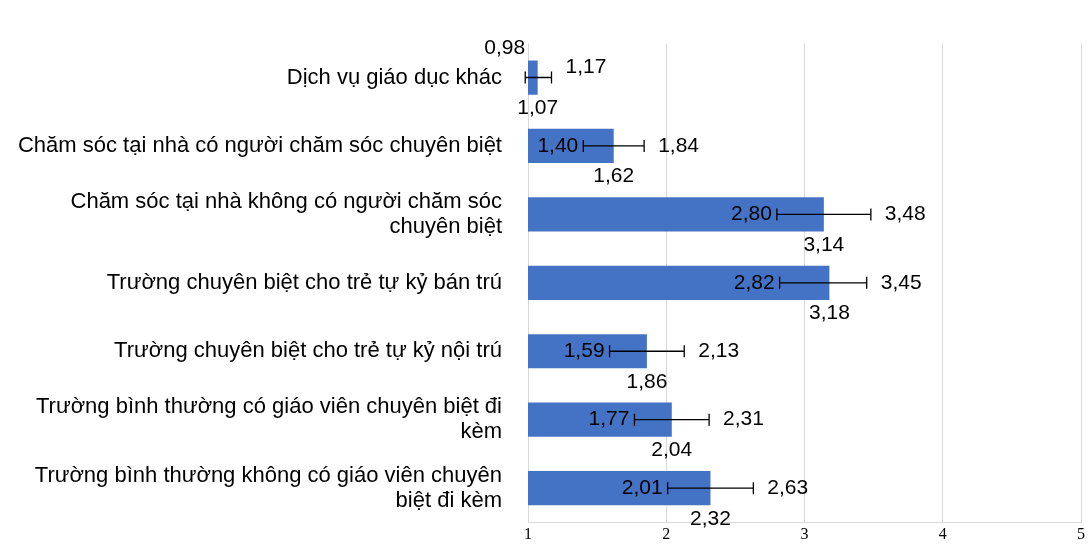 The height and width of the screenshot is (553, 1088). Describe the element at coordinates (269, 418) in the screenshot. I see `y-tick-label: Trường bình thường có giáo viên chuyên biệt đi kèm` at that location.